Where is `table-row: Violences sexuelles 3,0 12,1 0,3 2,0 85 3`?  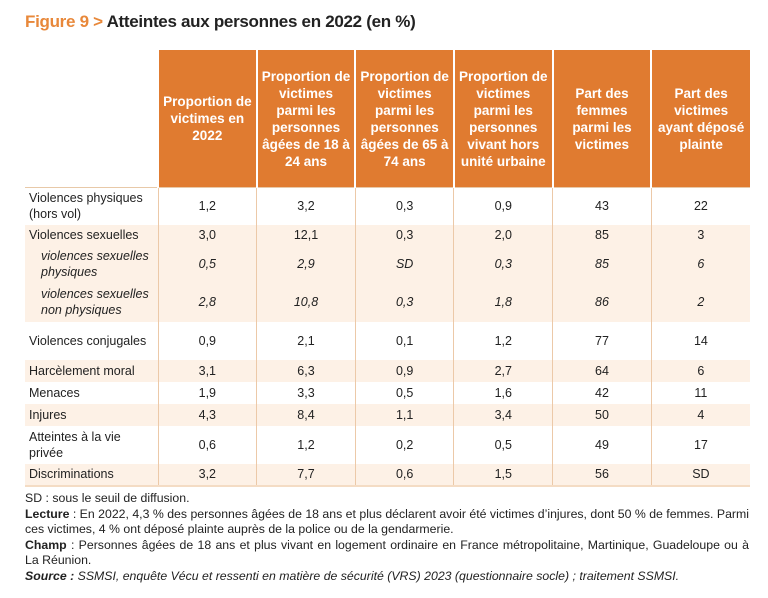
table-row: Violences sexuelles 3,0 12,1 0,3 2,0 85 3 is located at coordinates (387, 234).